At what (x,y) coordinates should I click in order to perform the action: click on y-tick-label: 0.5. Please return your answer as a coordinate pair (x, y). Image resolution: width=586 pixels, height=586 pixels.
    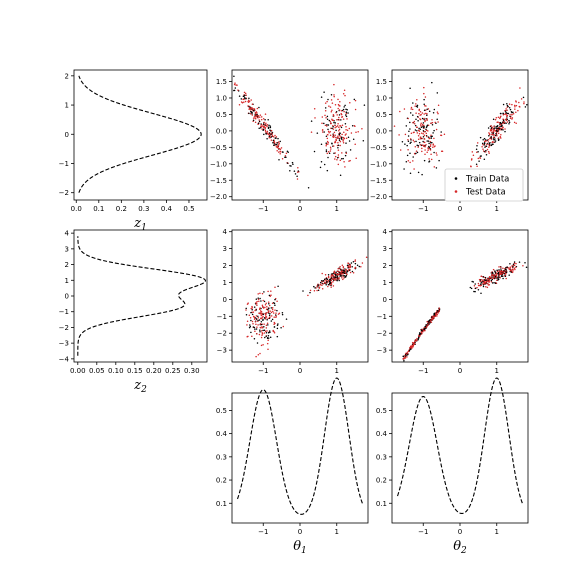
    Looking at the image, I should click on (381, 411).